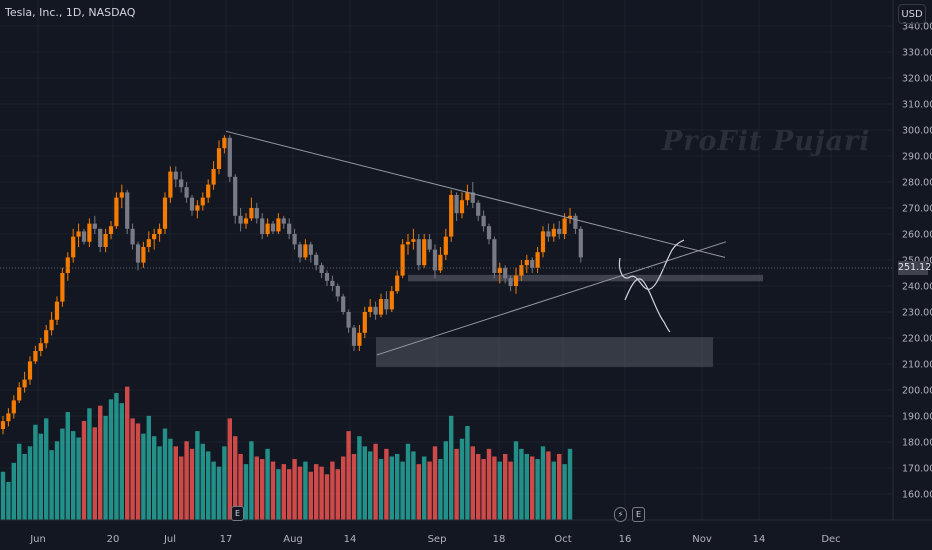 The width and height of the screenshot is (932, 550). I want to click on currency-button: USD, so click(912, 14).